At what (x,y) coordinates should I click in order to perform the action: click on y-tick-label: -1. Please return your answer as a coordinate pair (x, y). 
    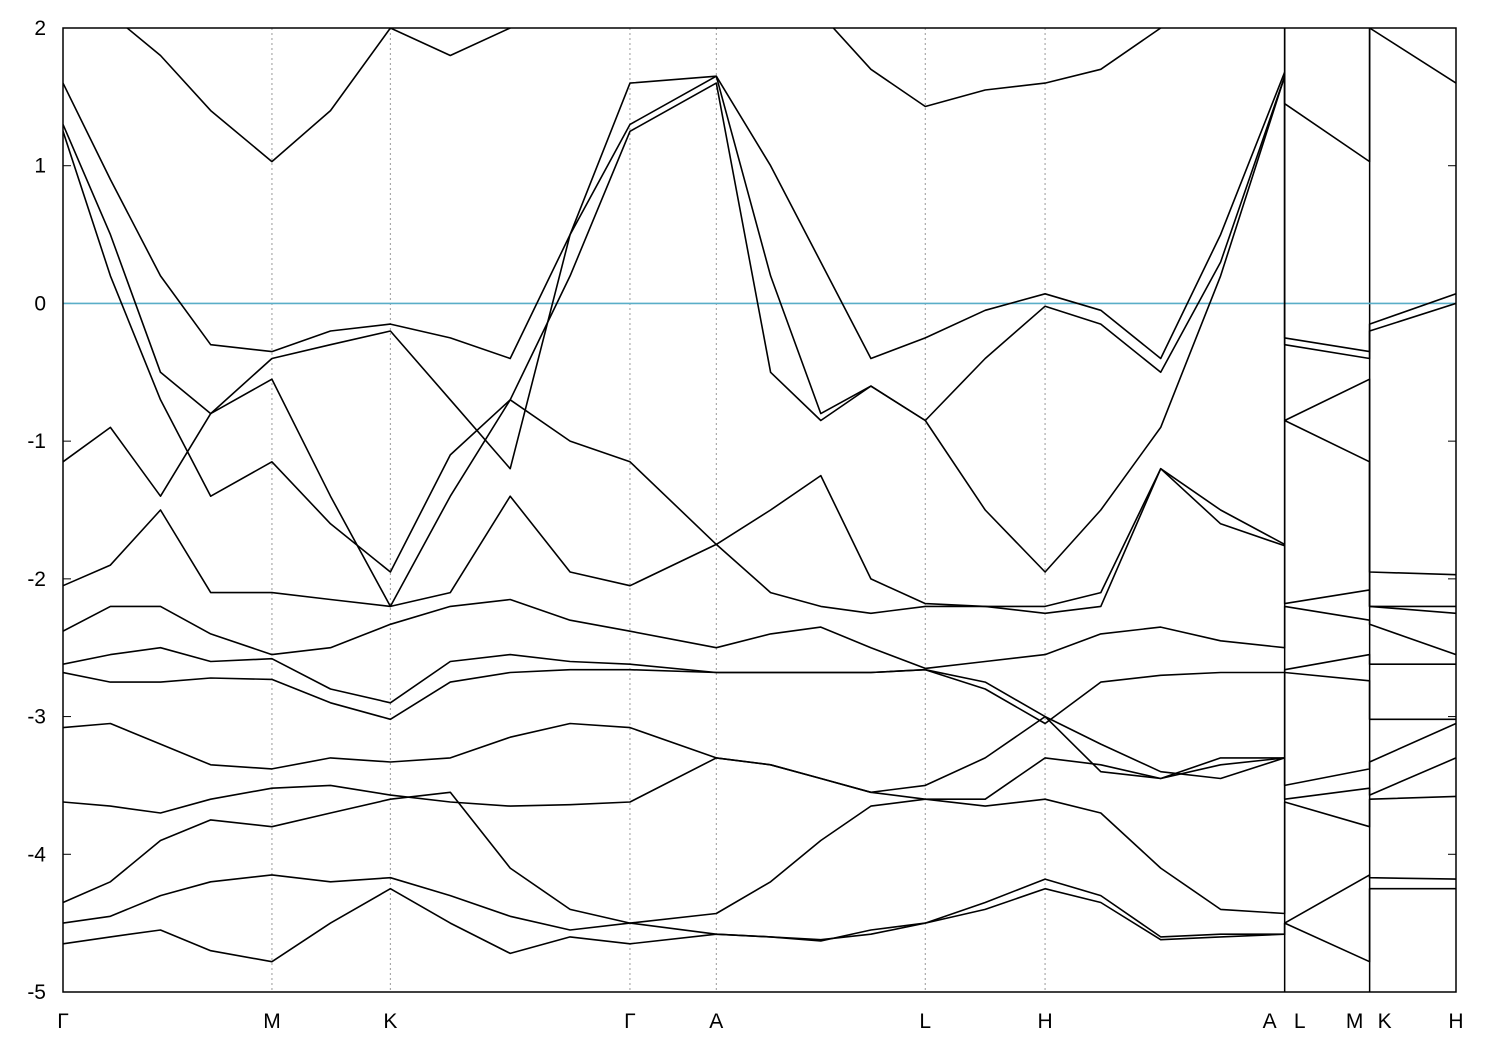
    Looking at the image, I should click on (36, 441).